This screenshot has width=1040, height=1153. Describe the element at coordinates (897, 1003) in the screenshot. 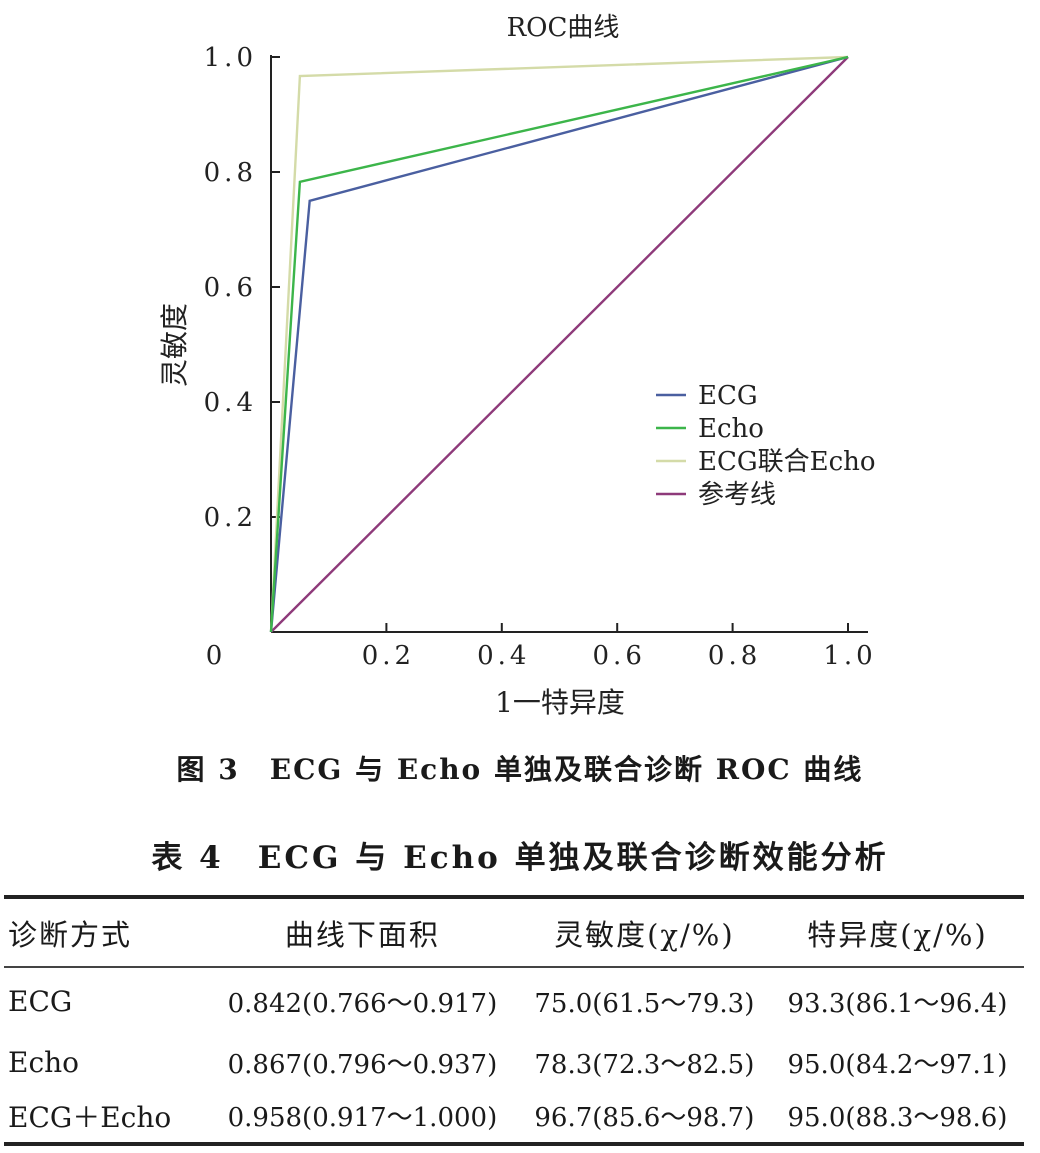

I see `cell-specificity: 93.3(86.1～96.4)` at that location.